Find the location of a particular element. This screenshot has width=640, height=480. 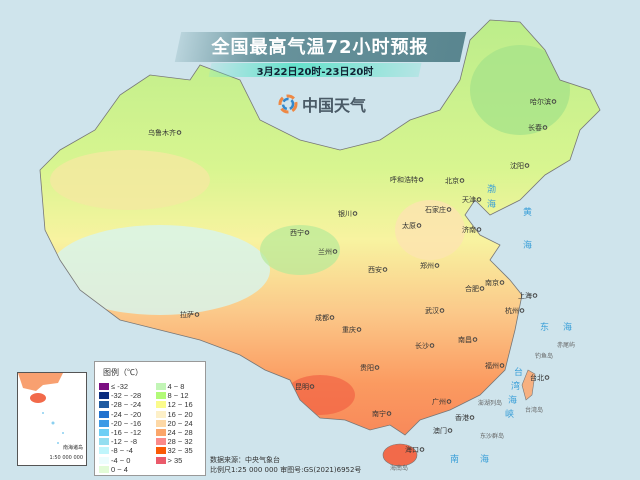

legend-item: ≤ -32 is located at coordinates (124, 386).